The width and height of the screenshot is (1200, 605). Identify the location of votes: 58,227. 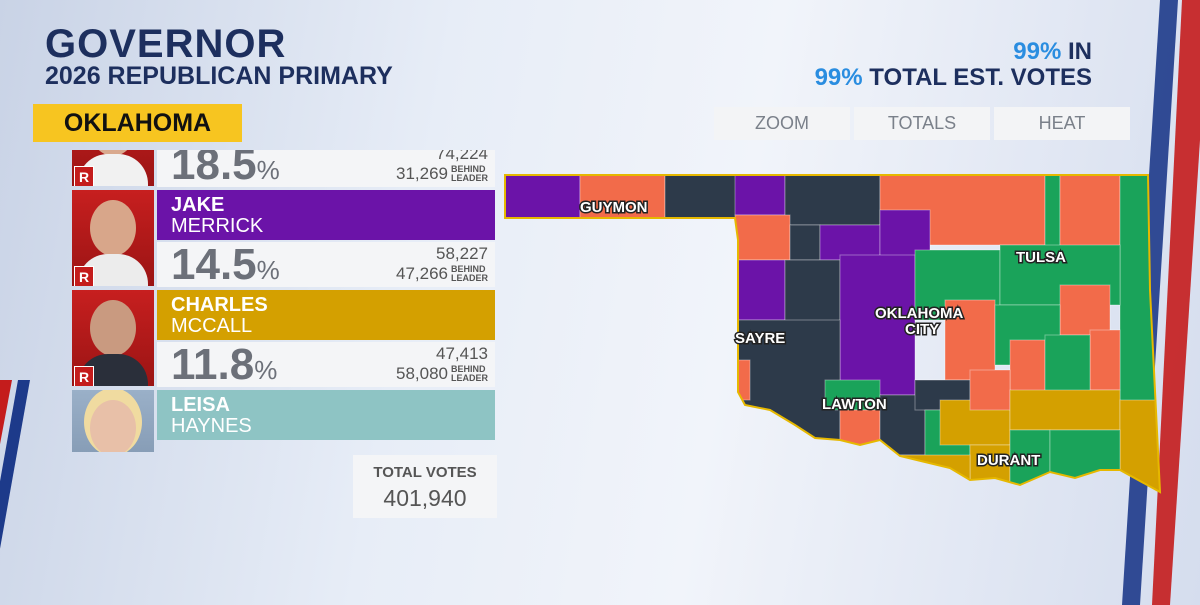
(462, 253).